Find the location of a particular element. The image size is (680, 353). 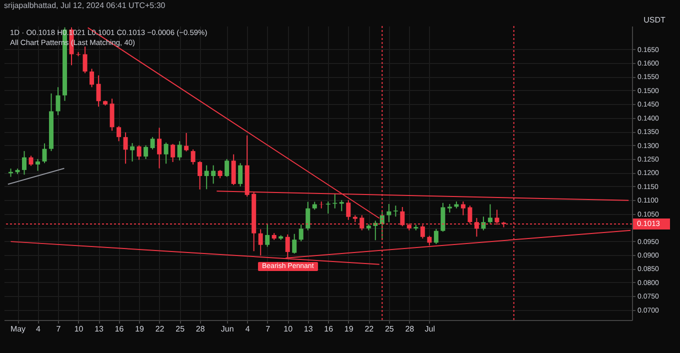

x-tick-label: Jun is located at coordinates (227, 329).